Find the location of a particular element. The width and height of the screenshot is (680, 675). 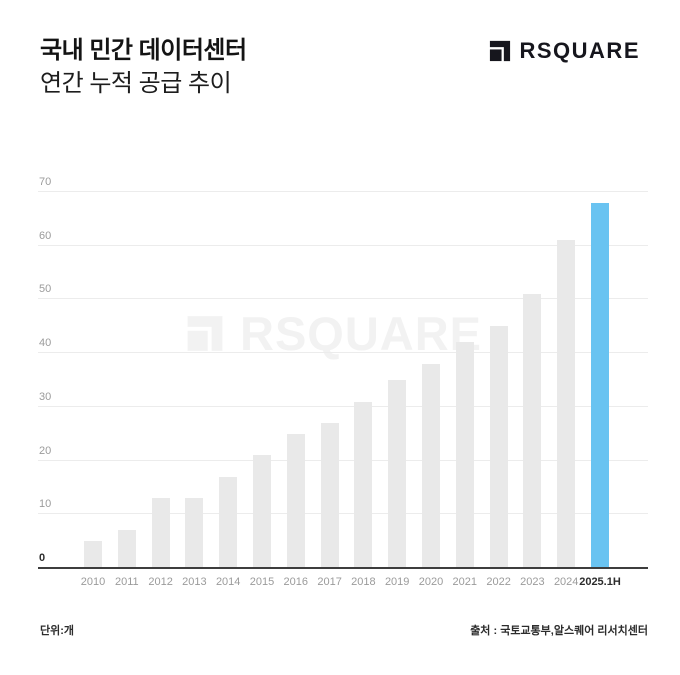

unit-label: 단위:개 is located at coordinates (57, 631).